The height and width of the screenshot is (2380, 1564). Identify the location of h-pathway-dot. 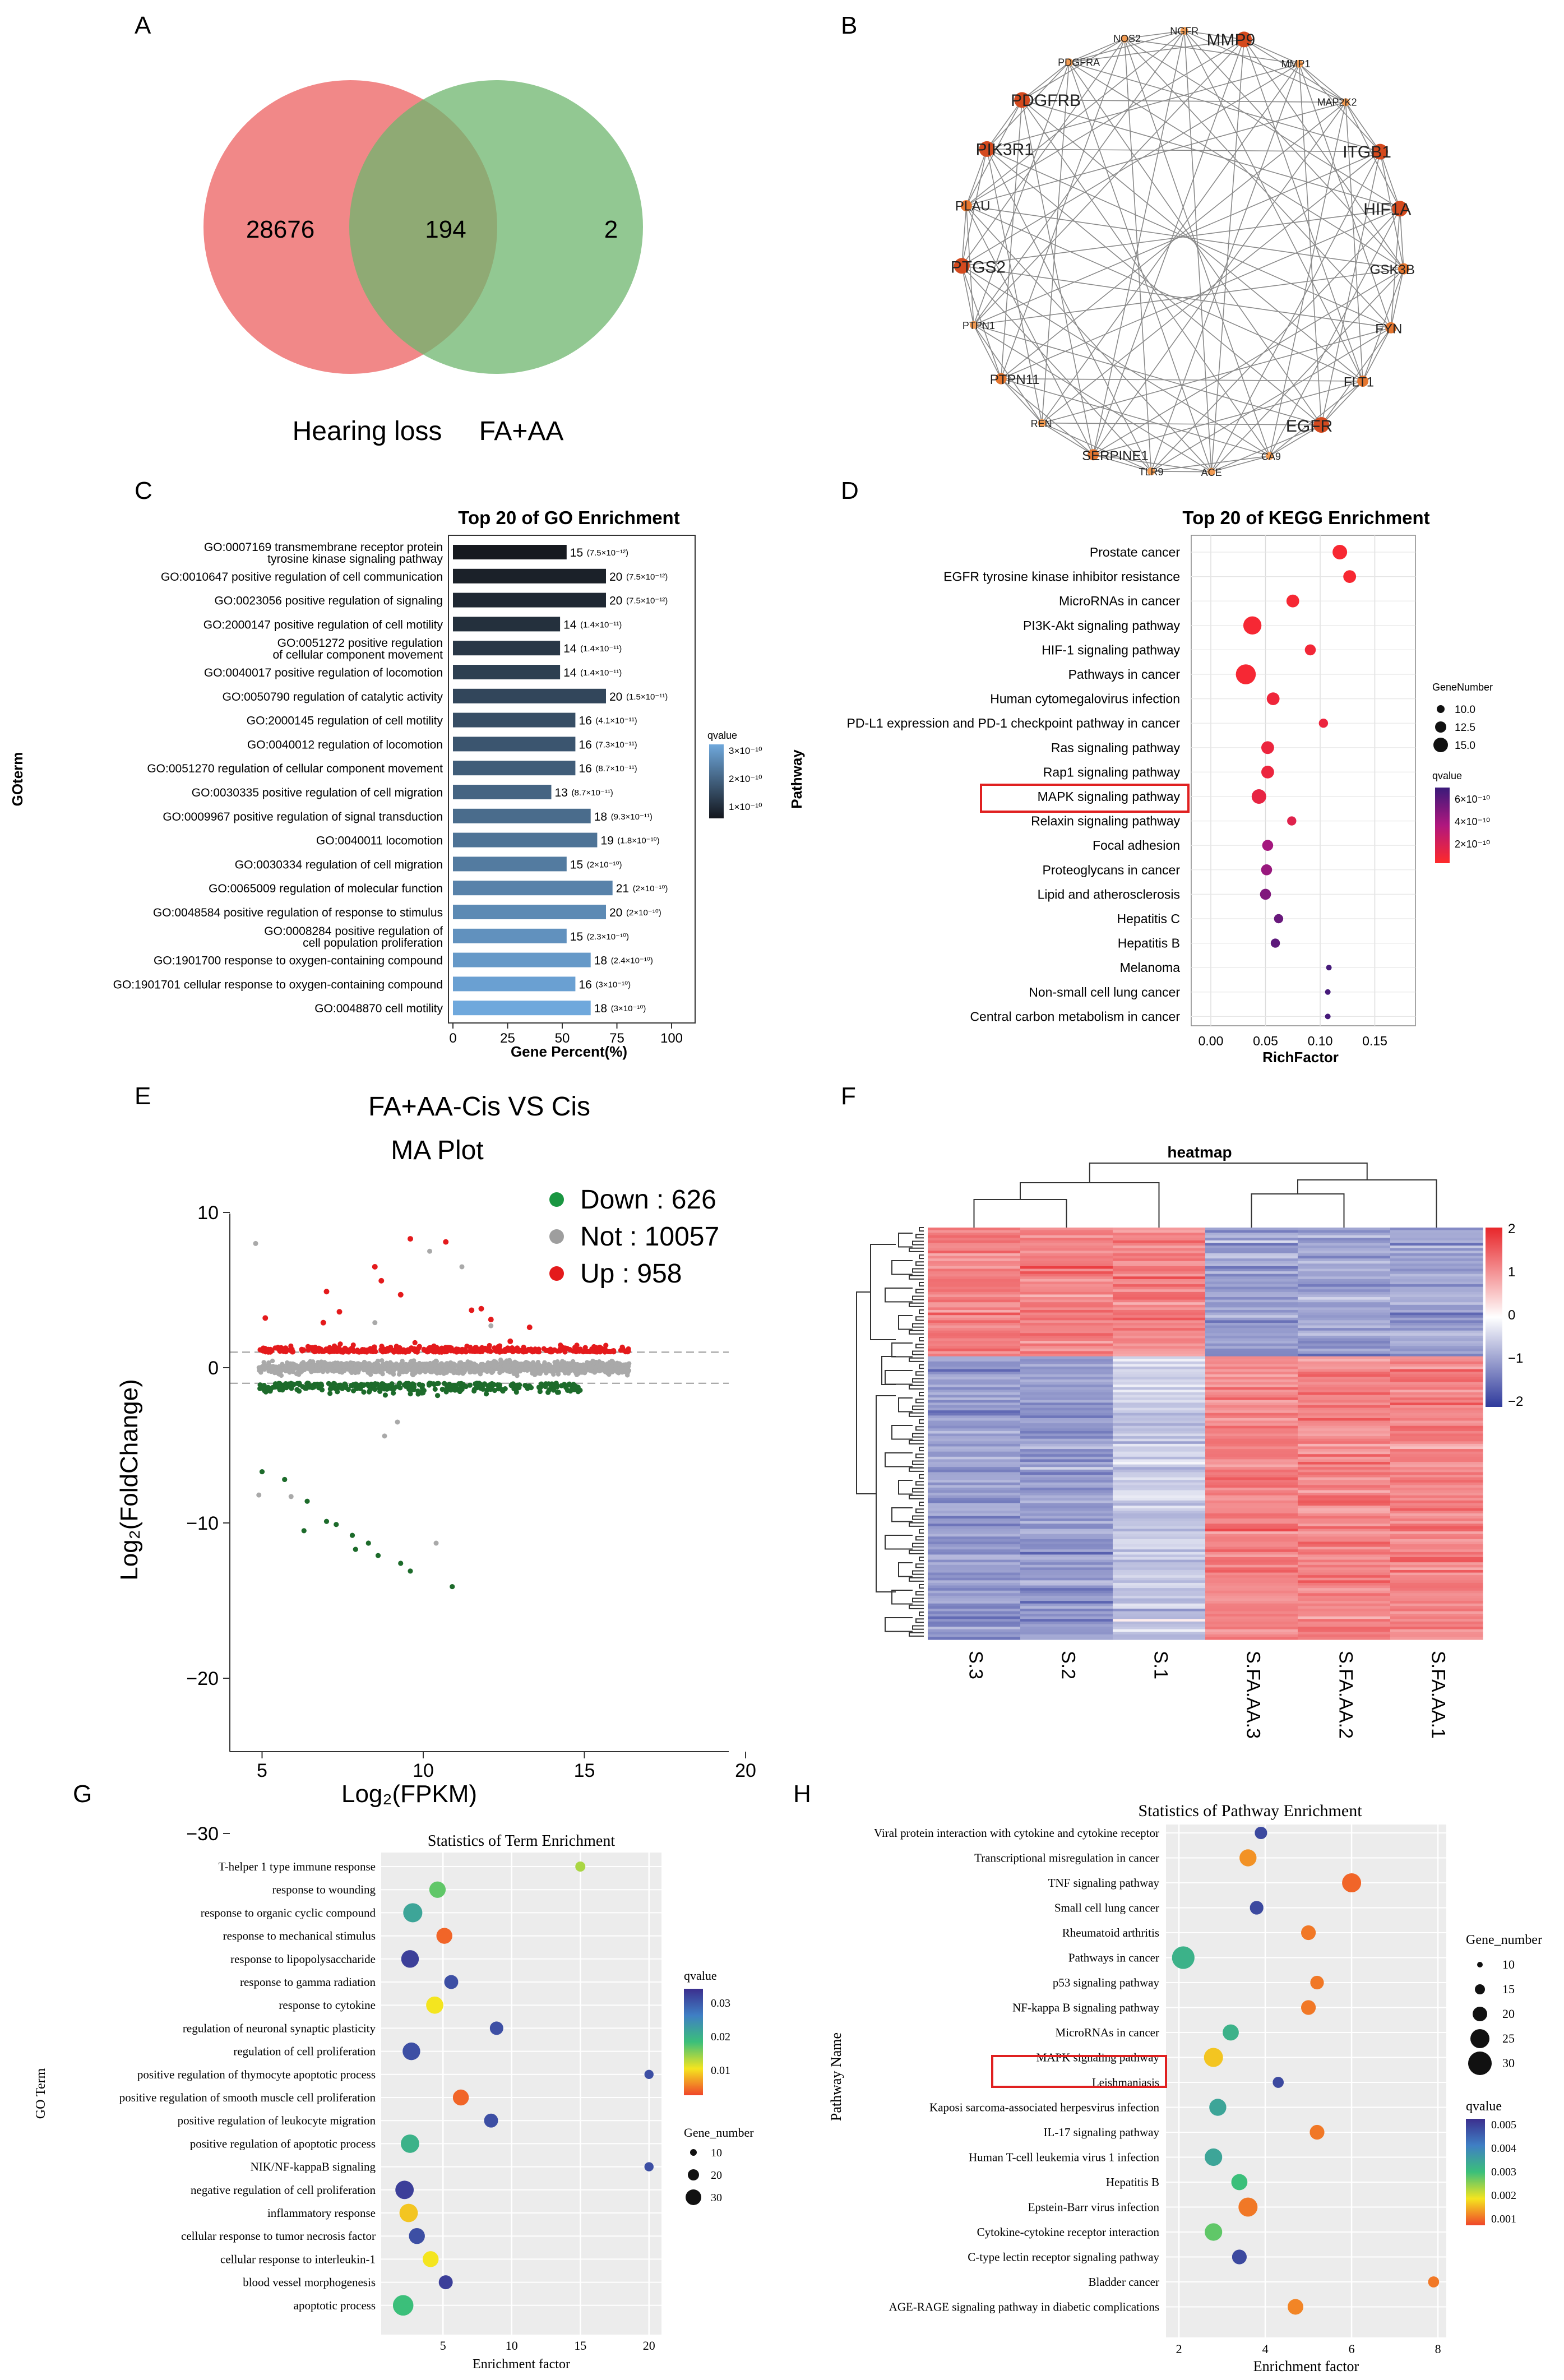
(1218, 2108).